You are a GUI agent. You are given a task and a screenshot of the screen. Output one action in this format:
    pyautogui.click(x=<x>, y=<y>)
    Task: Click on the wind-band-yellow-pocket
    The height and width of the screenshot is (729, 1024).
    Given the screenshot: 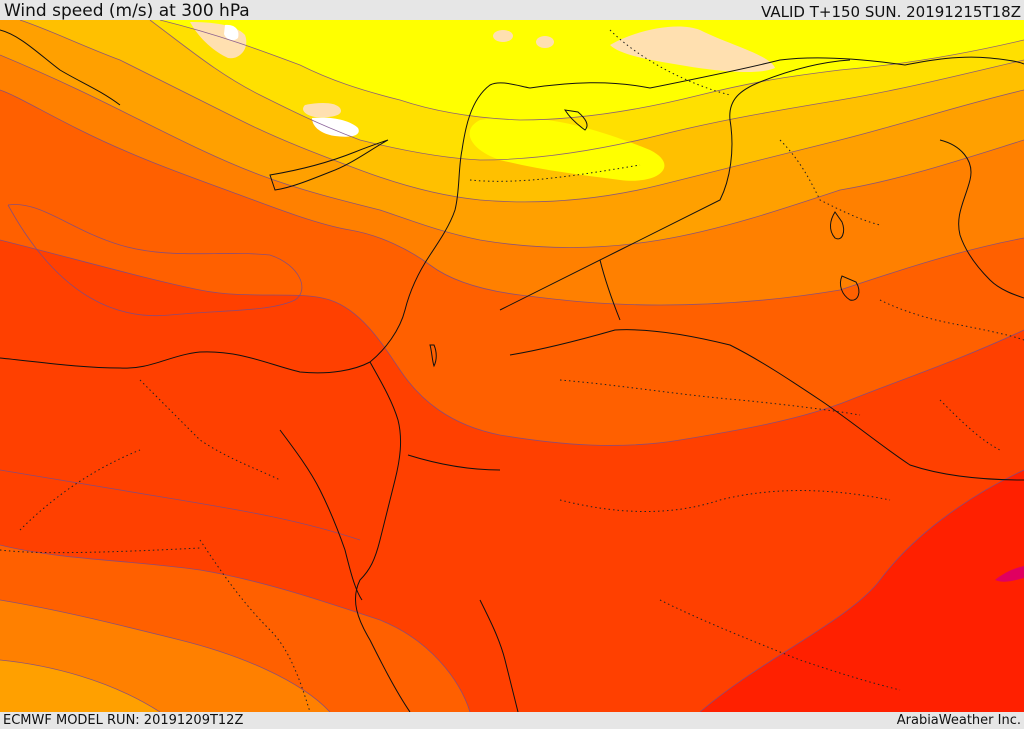 What is the action you would take?
    pyautogui.click(x=567, y=149)
    